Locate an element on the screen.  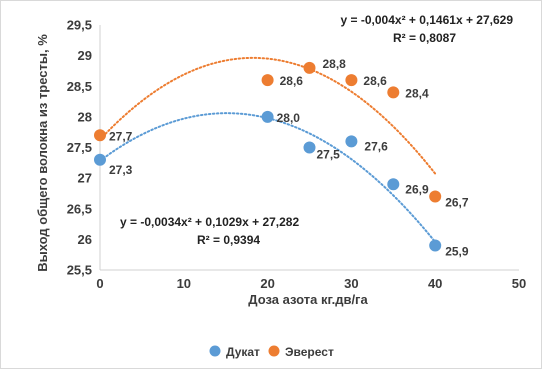
legend: Дукат Эверест is located at coordinates (271, 352).